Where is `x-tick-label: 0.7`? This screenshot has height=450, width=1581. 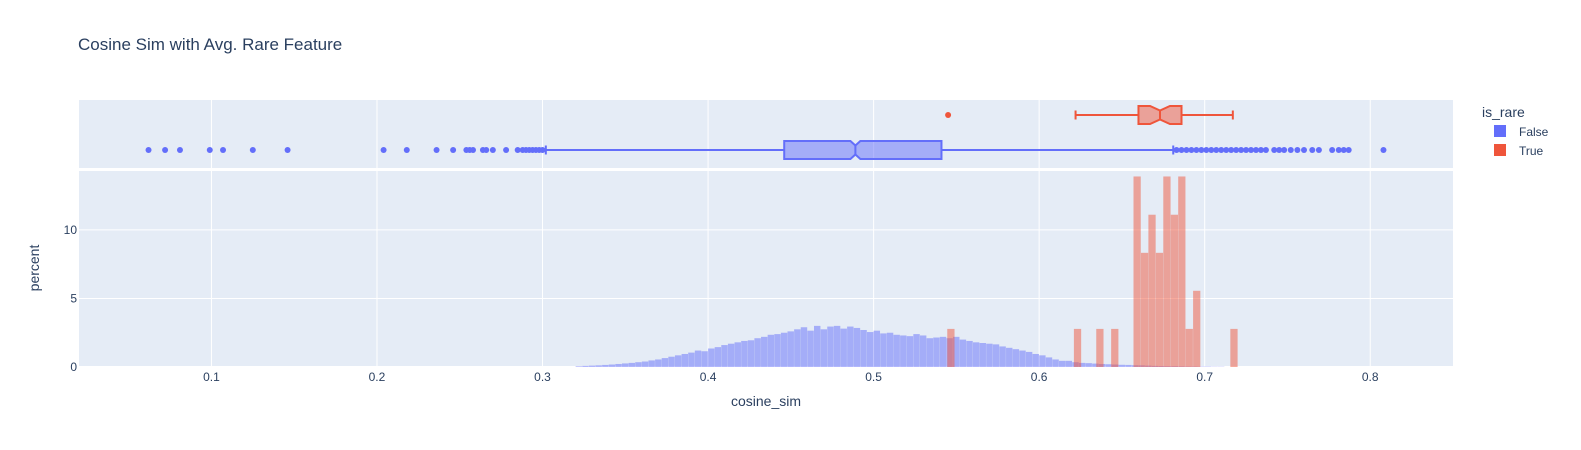 x-tick-label: 0.7 is located at coordinates (1204, 377).